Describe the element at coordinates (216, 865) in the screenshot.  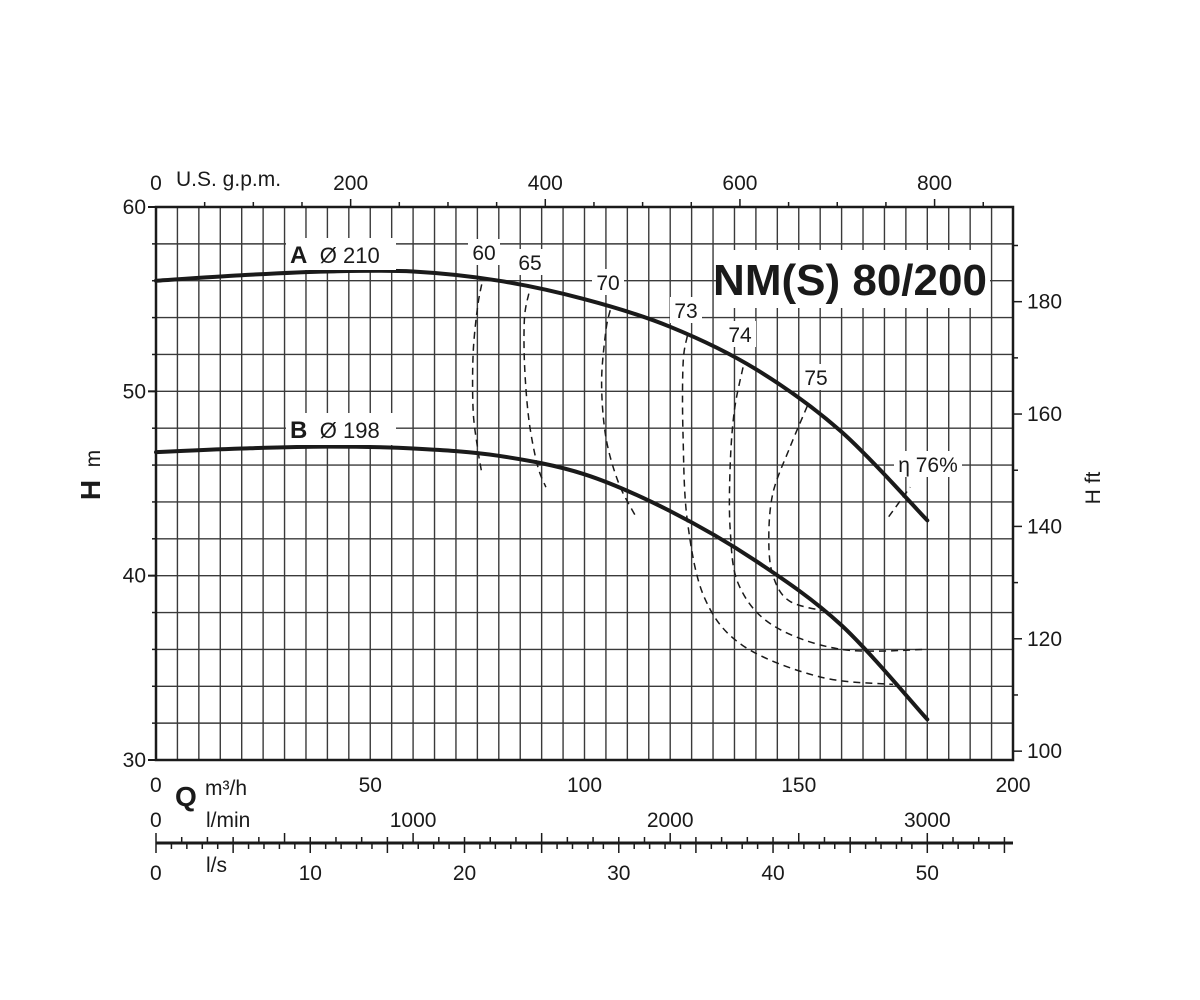
I see `ls-axis-unit: l/s` at that location.